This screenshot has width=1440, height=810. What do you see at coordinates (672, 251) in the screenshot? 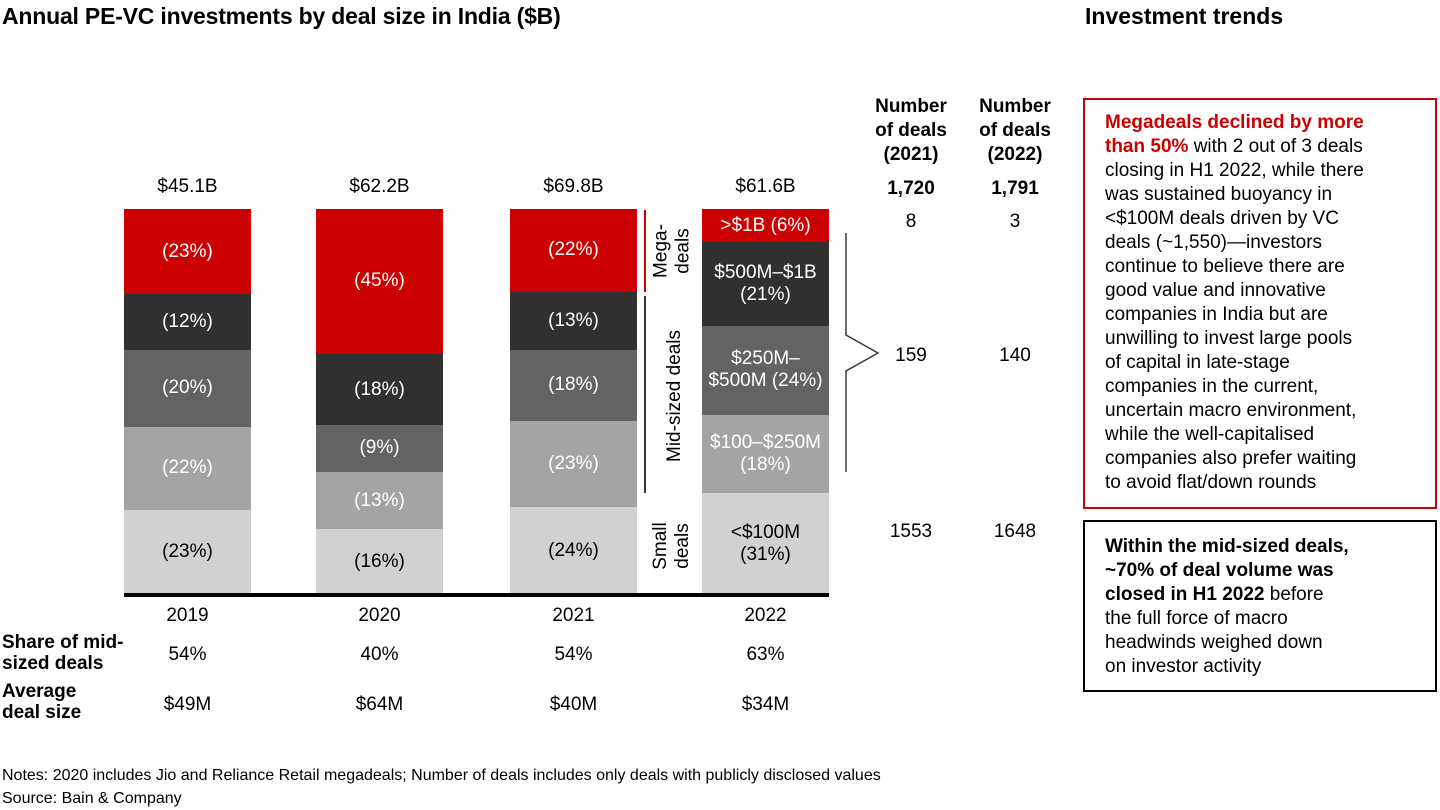
I see `megadeals-label: Mega- deals` at bounding box center [672, 251].